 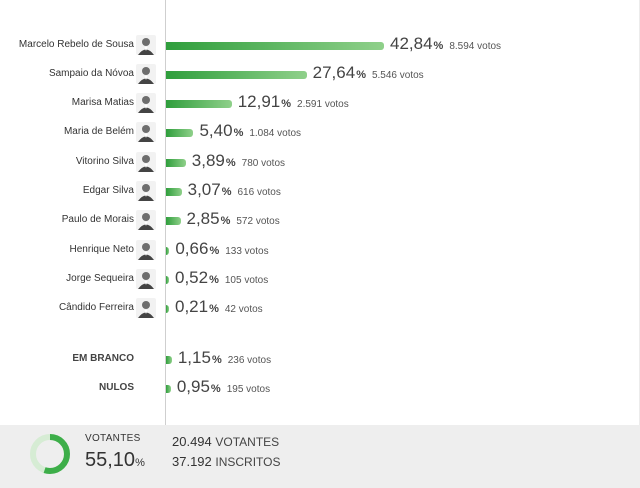 I want to click on votes-count: 42 votos, so click(x=243, y=309).